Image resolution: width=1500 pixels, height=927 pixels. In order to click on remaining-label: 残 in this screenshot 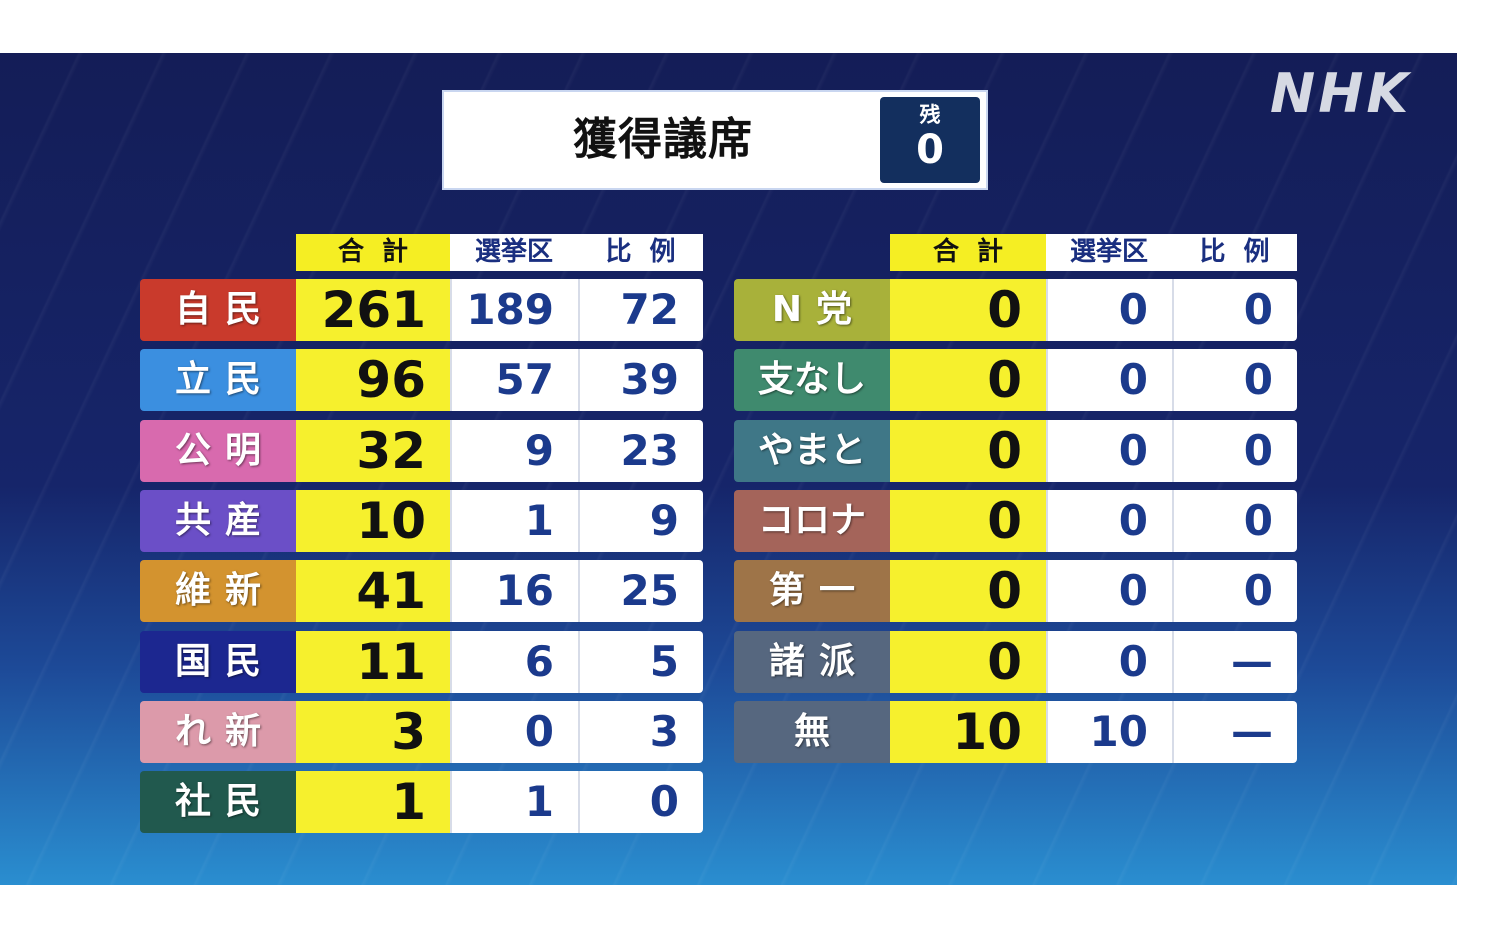, I will do `click(930, 115)`.